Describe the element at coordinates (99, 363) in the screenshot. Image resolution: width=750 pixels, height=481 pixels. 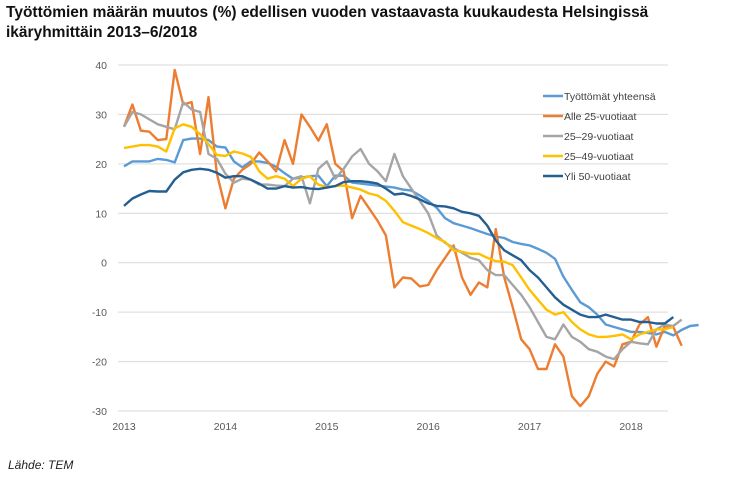
I see `y-tick-label: -20` at that location.